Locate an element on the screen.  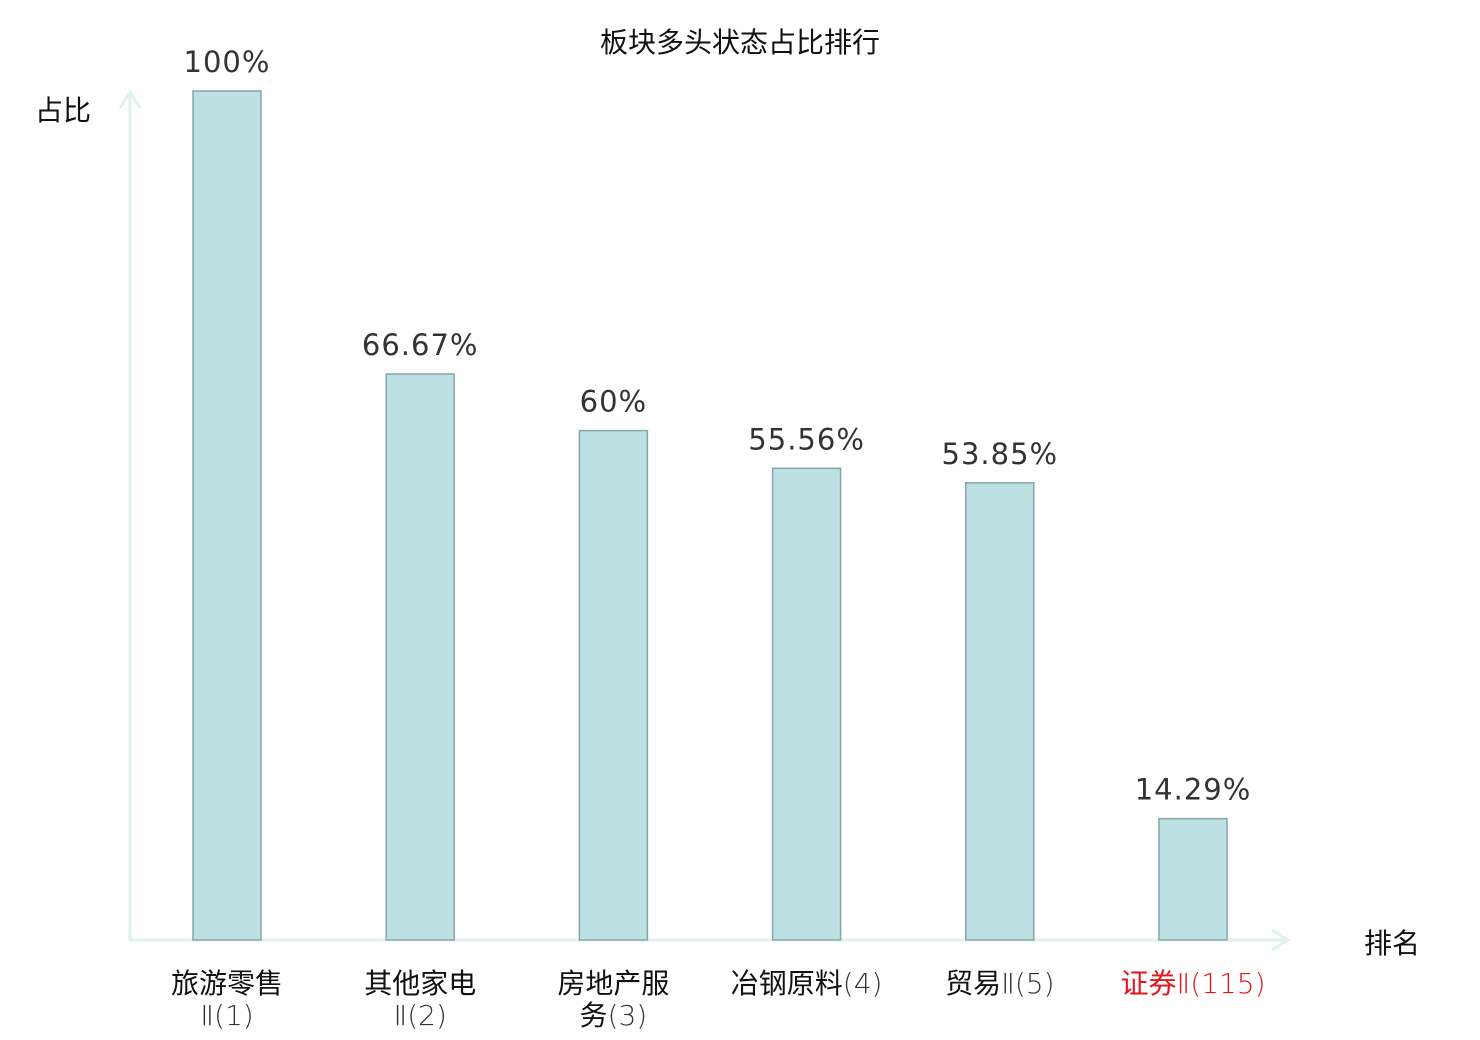
category-label-part: 房地产服 is located at coordinates (613, 983).